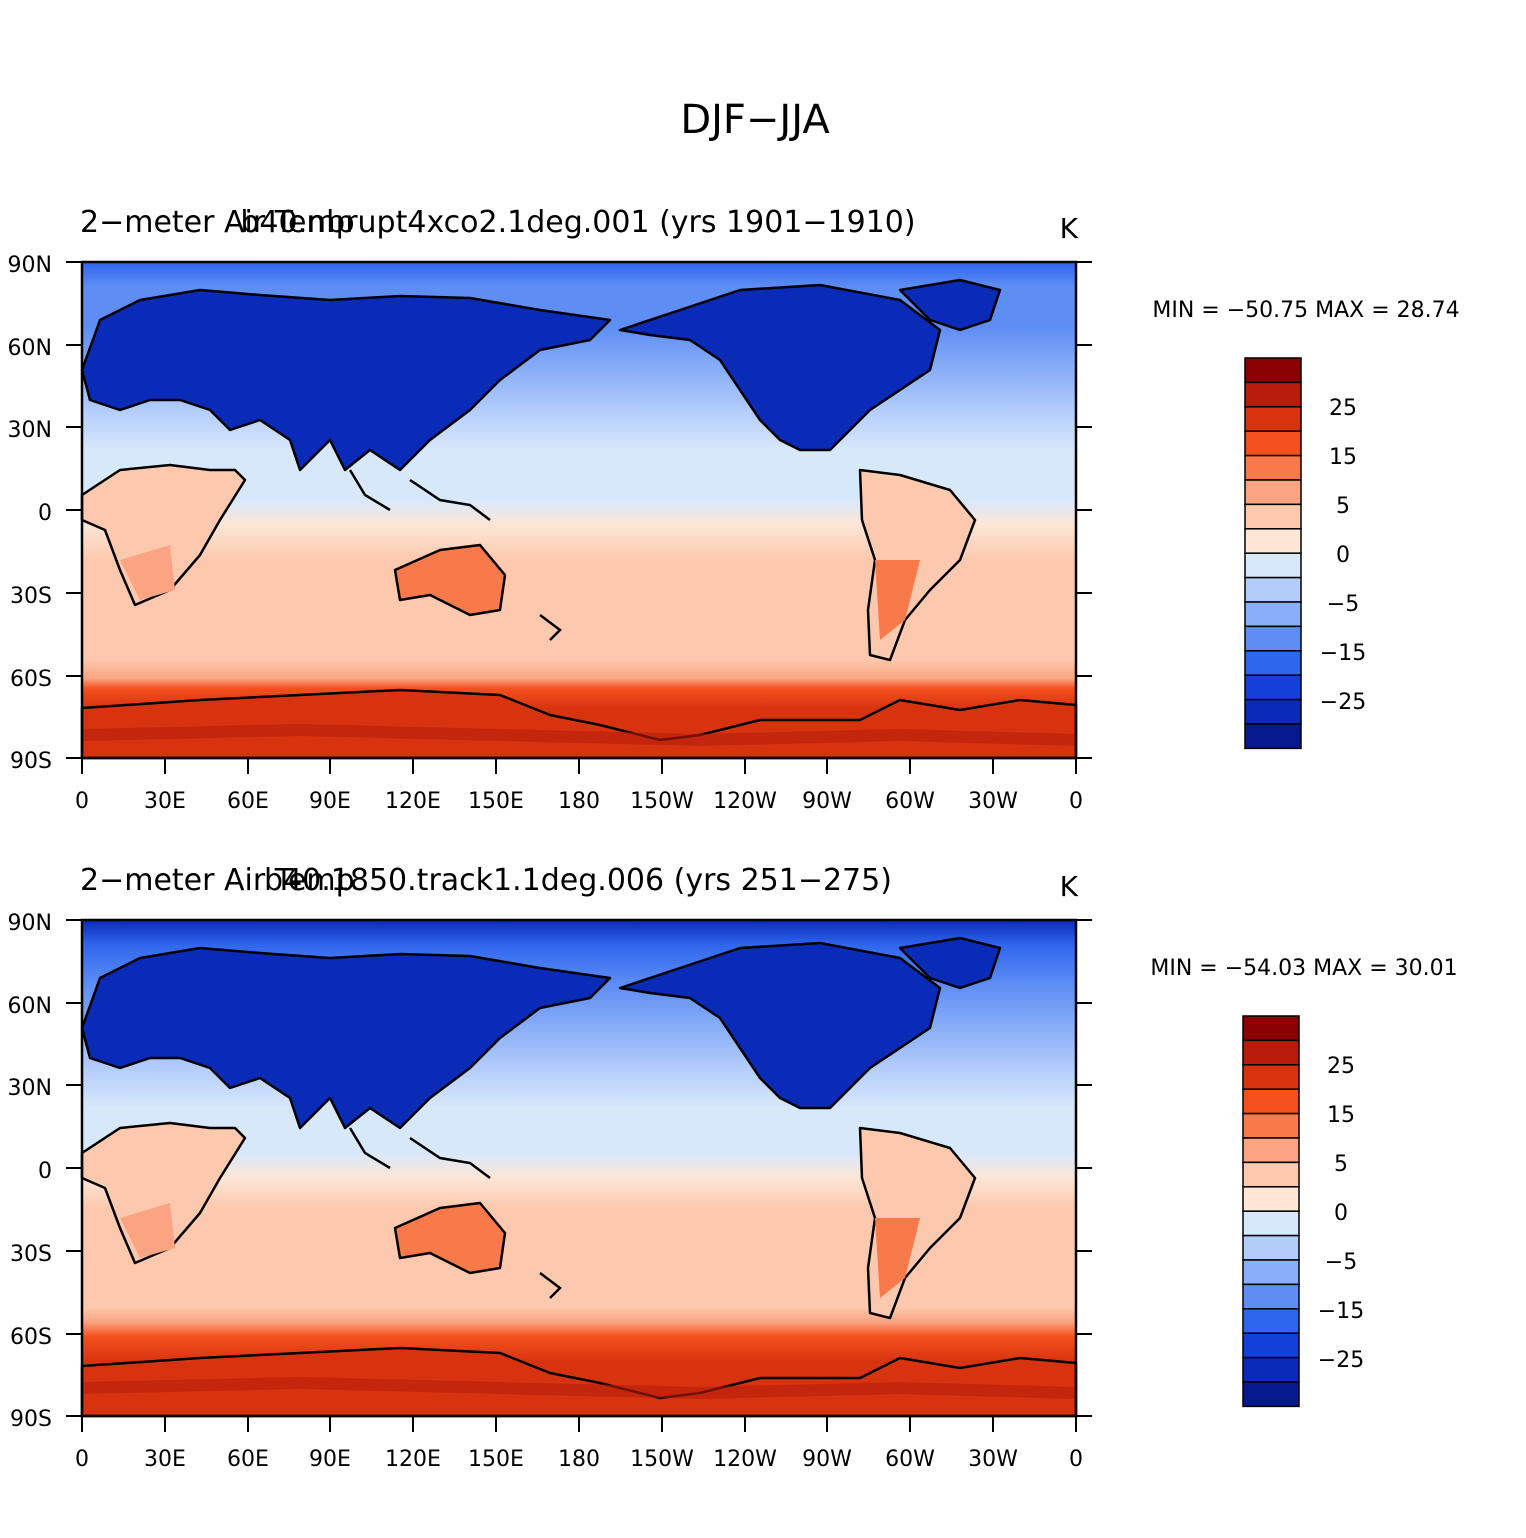 This screenshot has width=1526, height=1538. I want to click on panel-2-left-title: 2−meter Air Temp, so click(217, 880).